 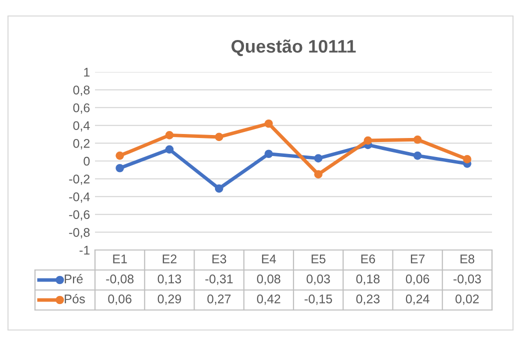 I want to click on y-tick-label: -0,8, so click(x=79, y=233).